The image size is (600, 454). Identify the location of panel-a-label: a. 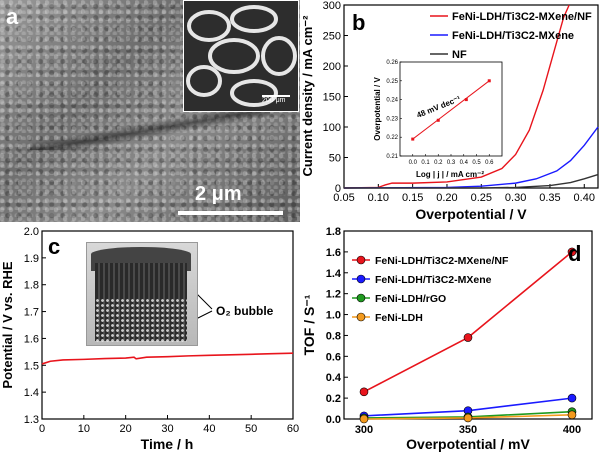
(12, 16).